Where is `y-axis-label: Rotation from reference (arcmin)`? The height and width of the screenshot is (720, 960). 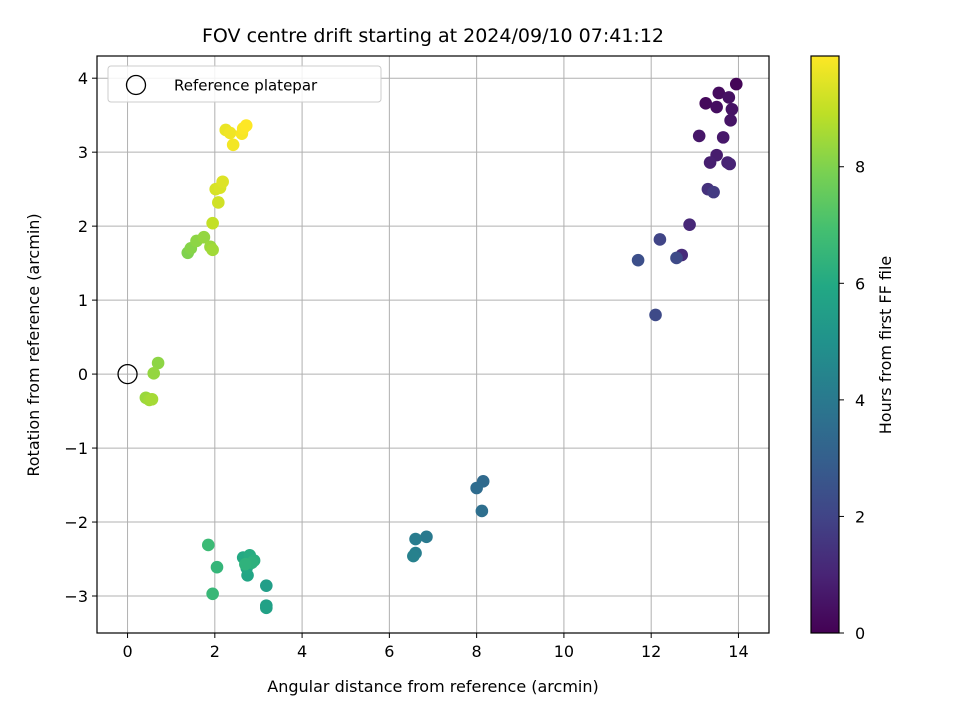
y-axis-label: Rotation from reference (arcmin) is located at coordinates (33, 344).